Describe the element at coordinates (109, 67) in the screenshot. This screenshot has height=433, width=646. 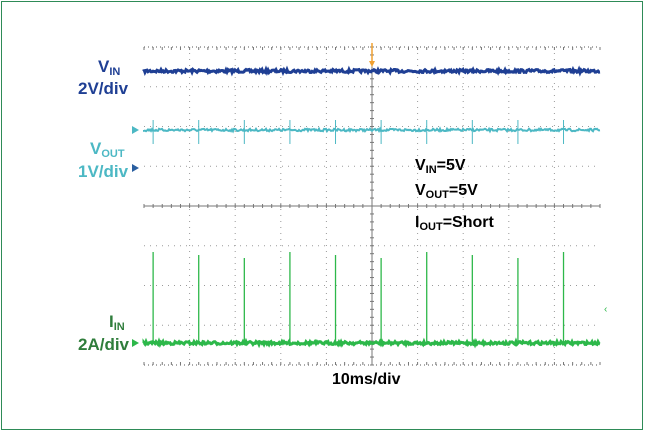
I see `vin-label: VIN` at that location.